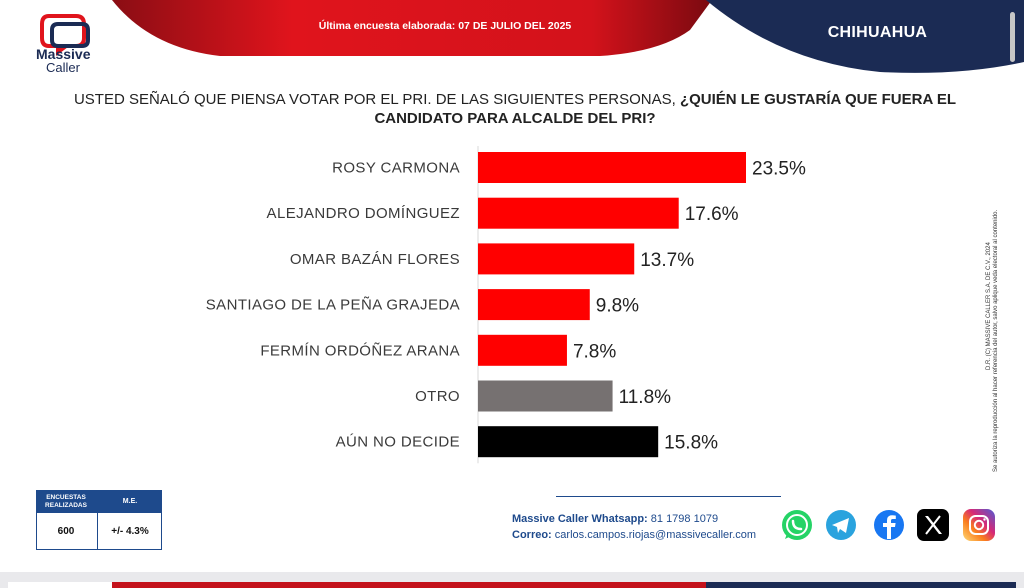  What do you see at coordinates (979, 525) in the screenshot?
I see `instagram-icon` at bounding box center [979, 525].